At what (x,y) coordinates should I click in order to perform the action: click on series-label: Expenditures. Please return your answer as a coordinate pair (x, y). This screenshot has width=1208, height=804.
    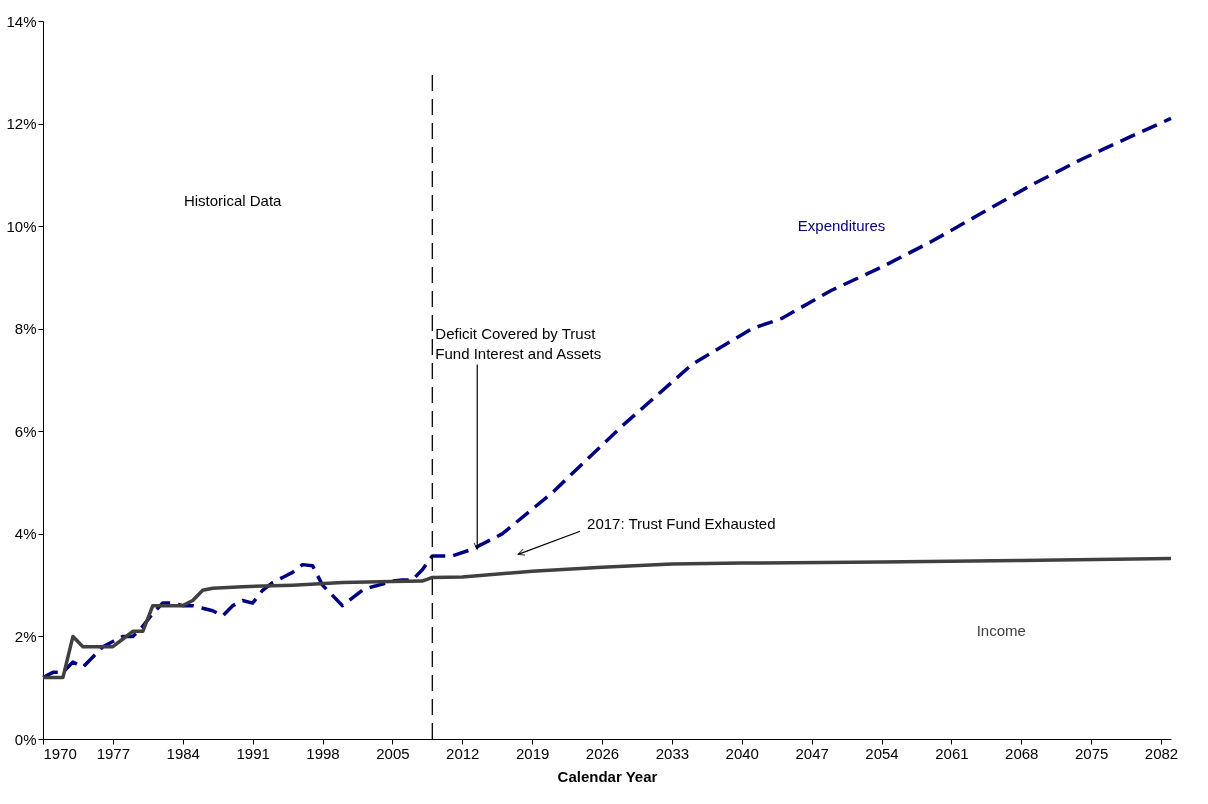
    Looking at the image, I should click on (841, 226).